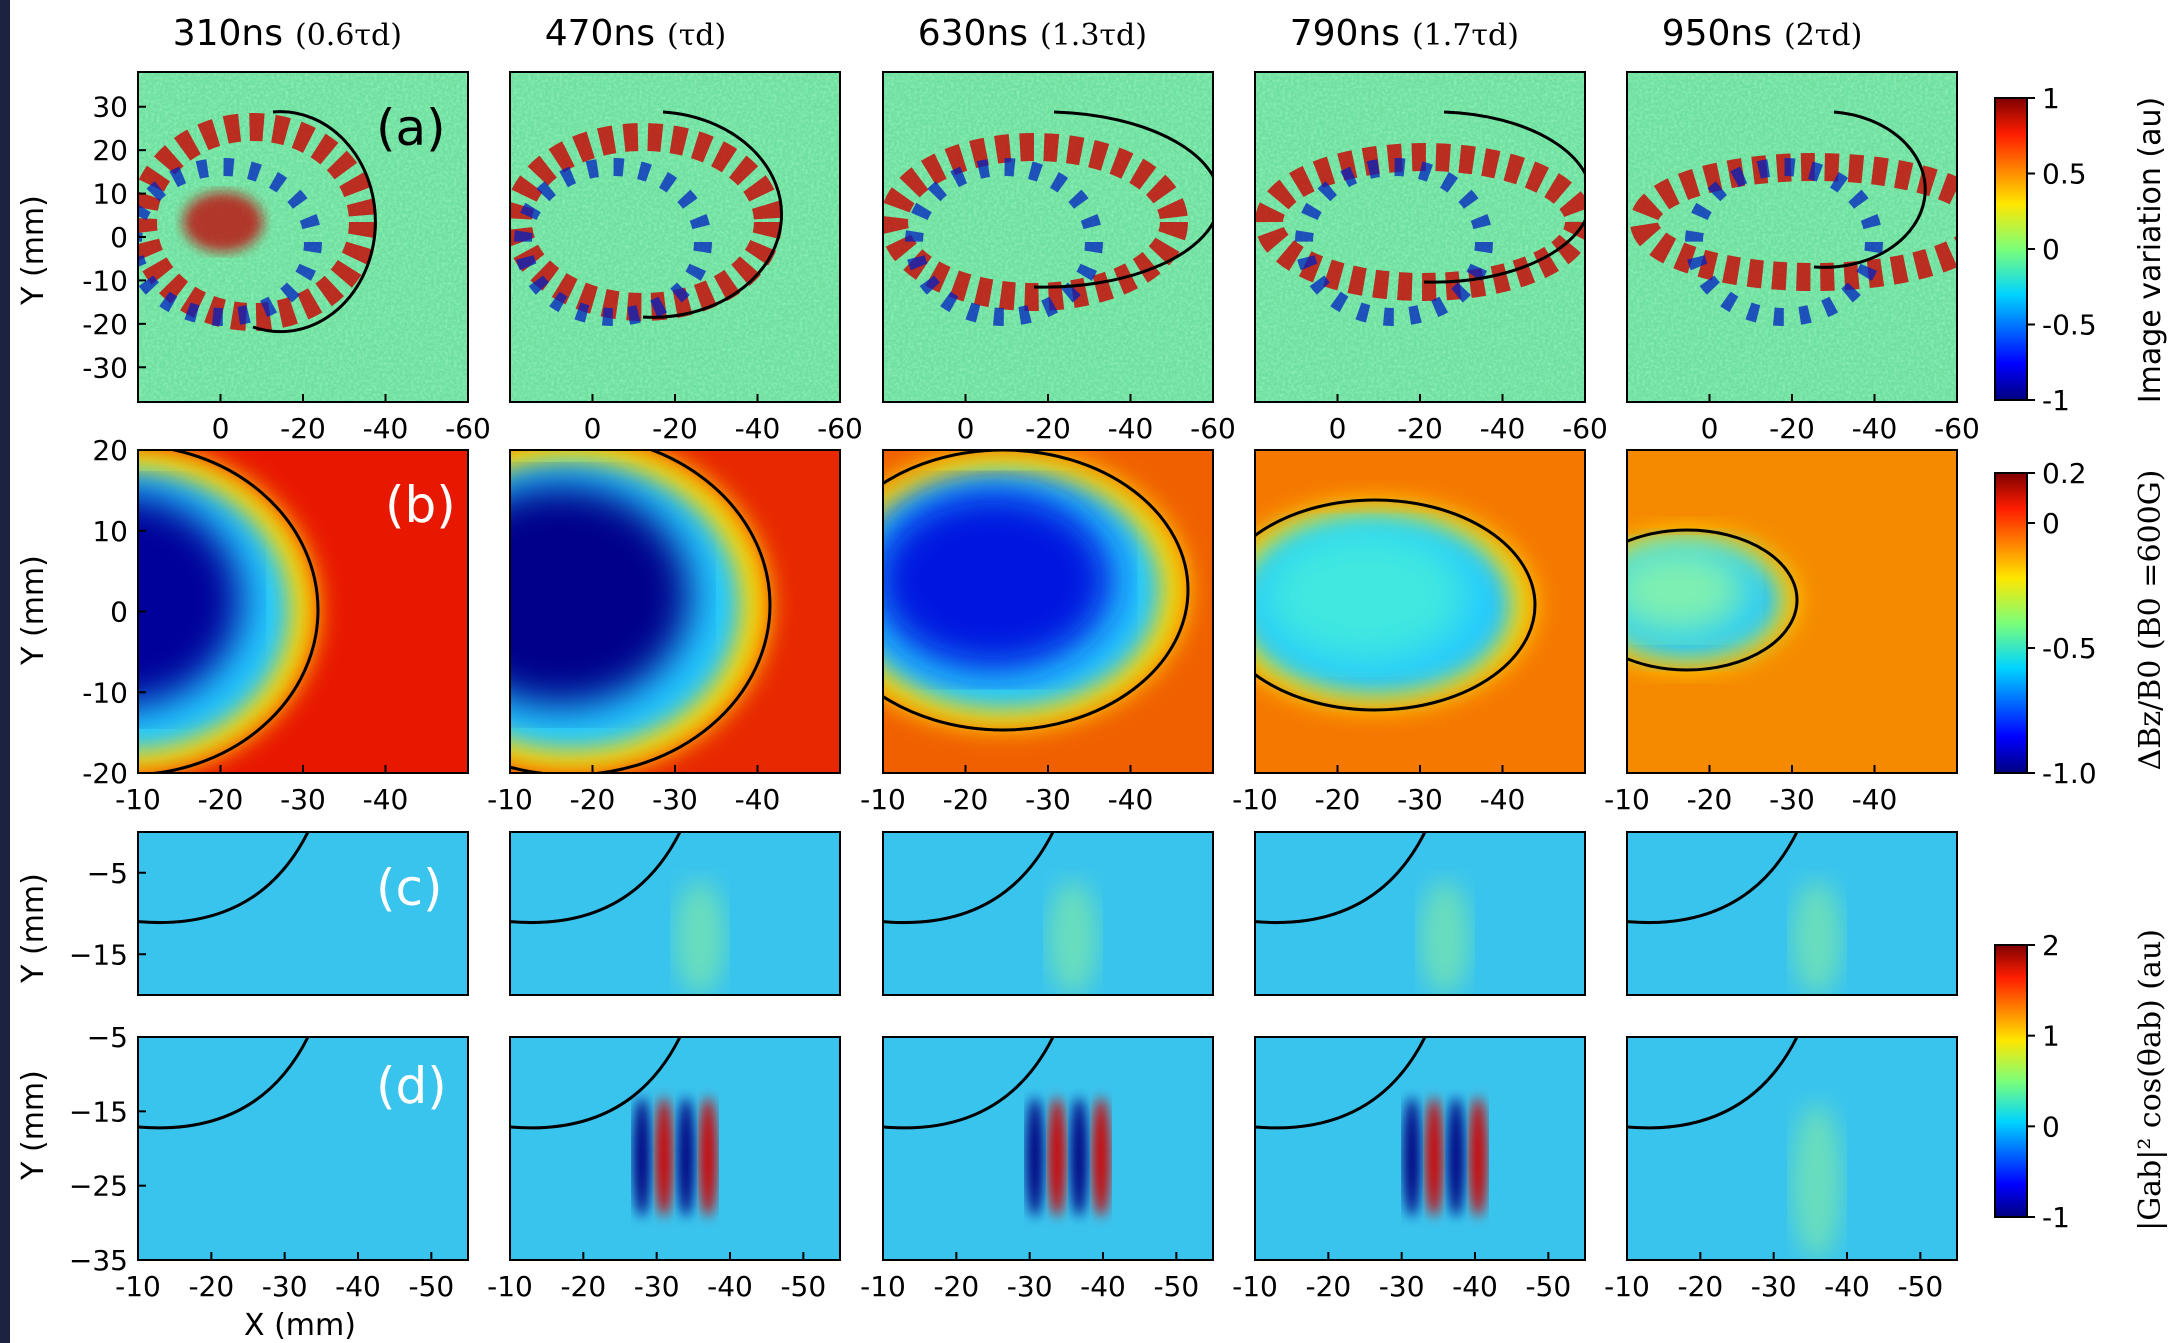 The height and width of the screenshot is (1343, 2177). What do you see at coordinates (973, 33) in the screenshot?
I see `column-title-time: 630ns` at bounding box center [973, 33].